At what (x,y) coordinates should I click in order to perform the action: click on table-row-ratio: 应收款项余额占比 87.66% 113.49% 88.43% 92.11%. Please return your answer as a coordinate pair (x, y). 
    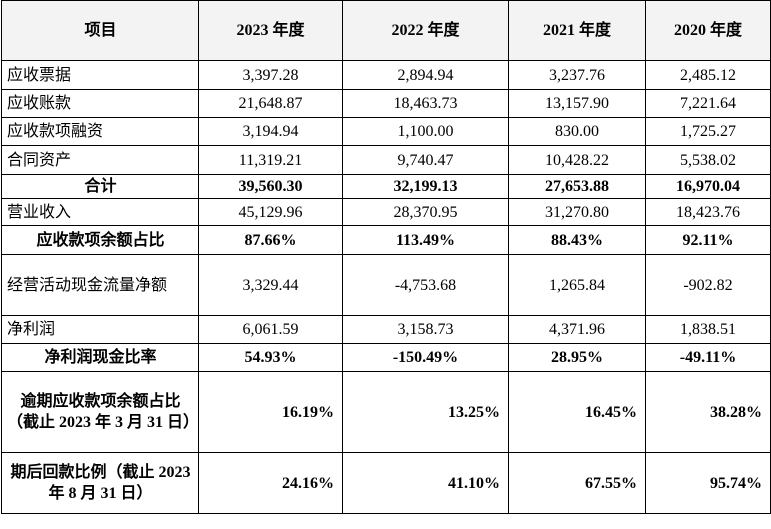
    Looking at the image, I should click on (386, 240).